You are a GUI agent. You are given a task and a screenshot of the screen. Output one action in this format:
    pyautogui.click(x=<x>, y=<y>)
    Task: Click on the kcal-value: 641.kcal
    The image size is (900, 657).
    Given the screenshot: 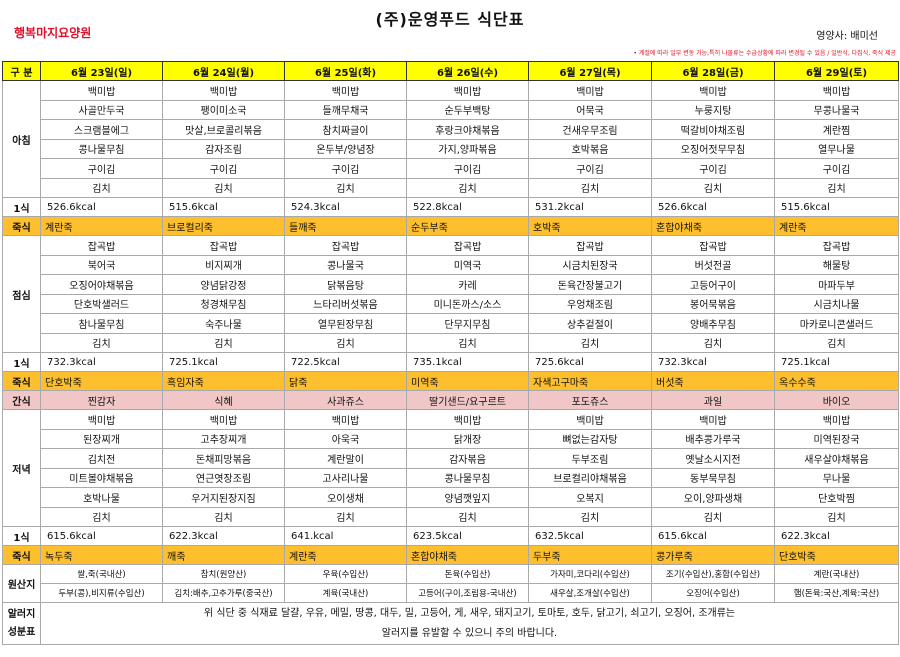 What is the action you would take?
    pyautogui.click(x=345, y=536)
    